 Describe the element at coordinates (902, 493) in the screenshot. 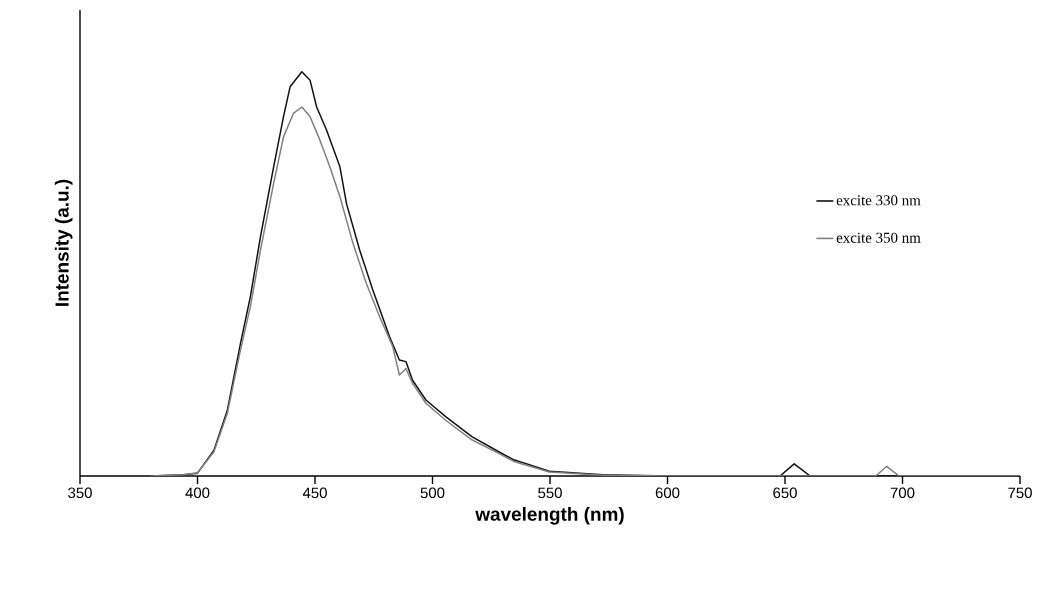

I see `x-tick-label: 700` at that location.